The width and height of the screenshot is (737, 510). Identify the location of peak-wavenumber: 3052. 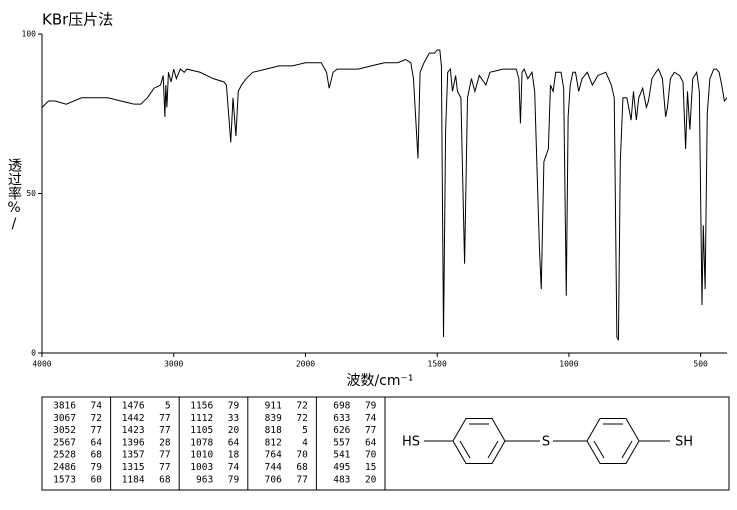
(64, 430).